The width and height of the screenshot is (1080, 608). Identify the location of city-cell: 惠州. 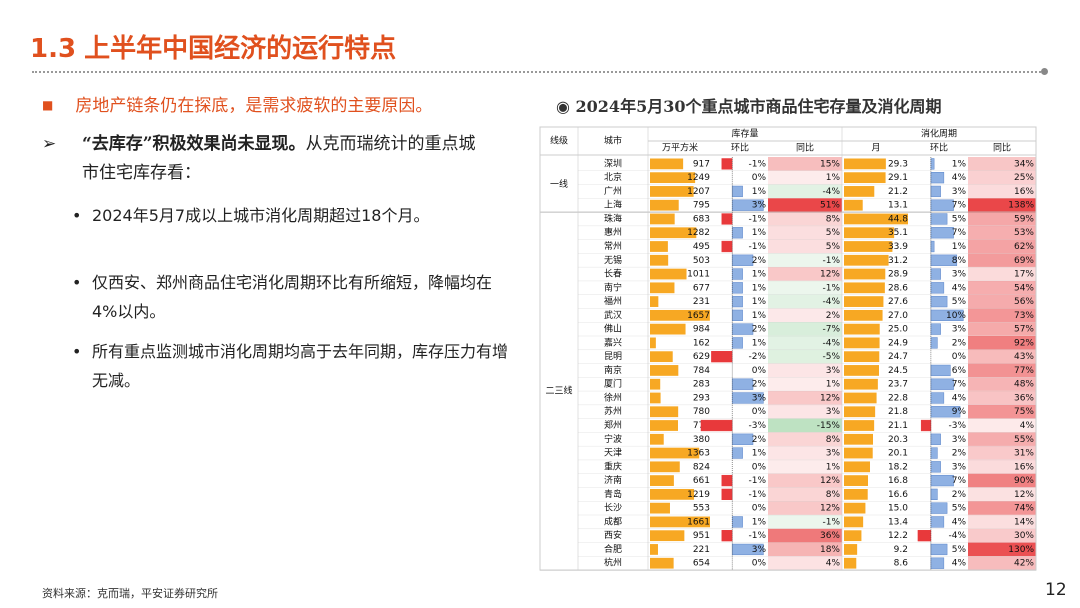
(613, 232).